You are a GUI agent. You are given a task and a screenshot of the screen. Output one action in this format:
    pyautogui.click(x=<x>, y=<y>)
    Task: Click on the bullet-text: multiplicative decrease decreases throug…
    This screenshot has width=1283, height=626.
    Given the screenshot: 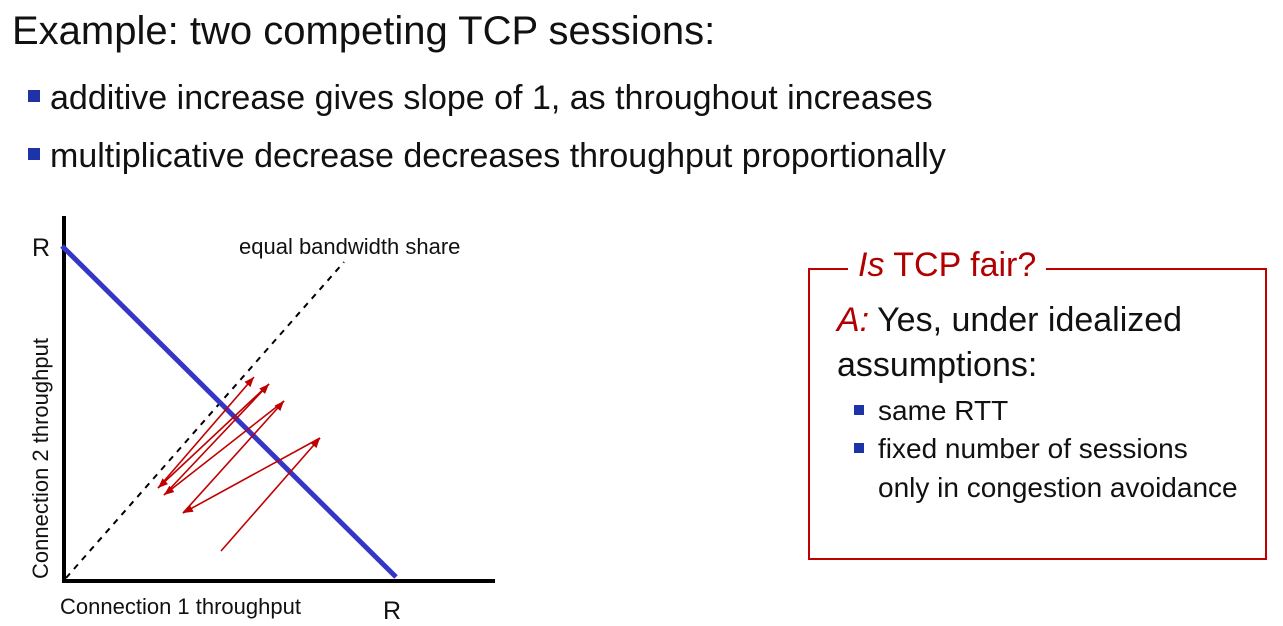 What is the action you would take?
    pyautogui.click(x=498, y=156)
    